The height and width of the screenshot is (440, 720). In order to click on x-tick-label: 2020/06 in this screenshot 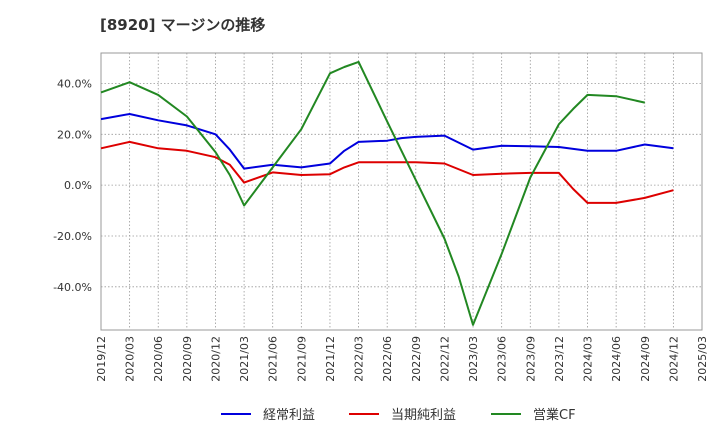, I will do `click(158, 359)`.